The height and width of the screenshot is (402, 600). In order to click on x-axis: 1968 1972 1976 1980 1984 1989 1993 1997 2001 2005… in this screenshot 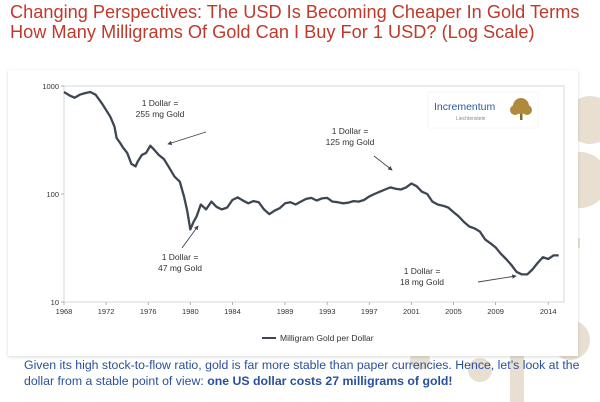, I will do `click(306, 309)`.